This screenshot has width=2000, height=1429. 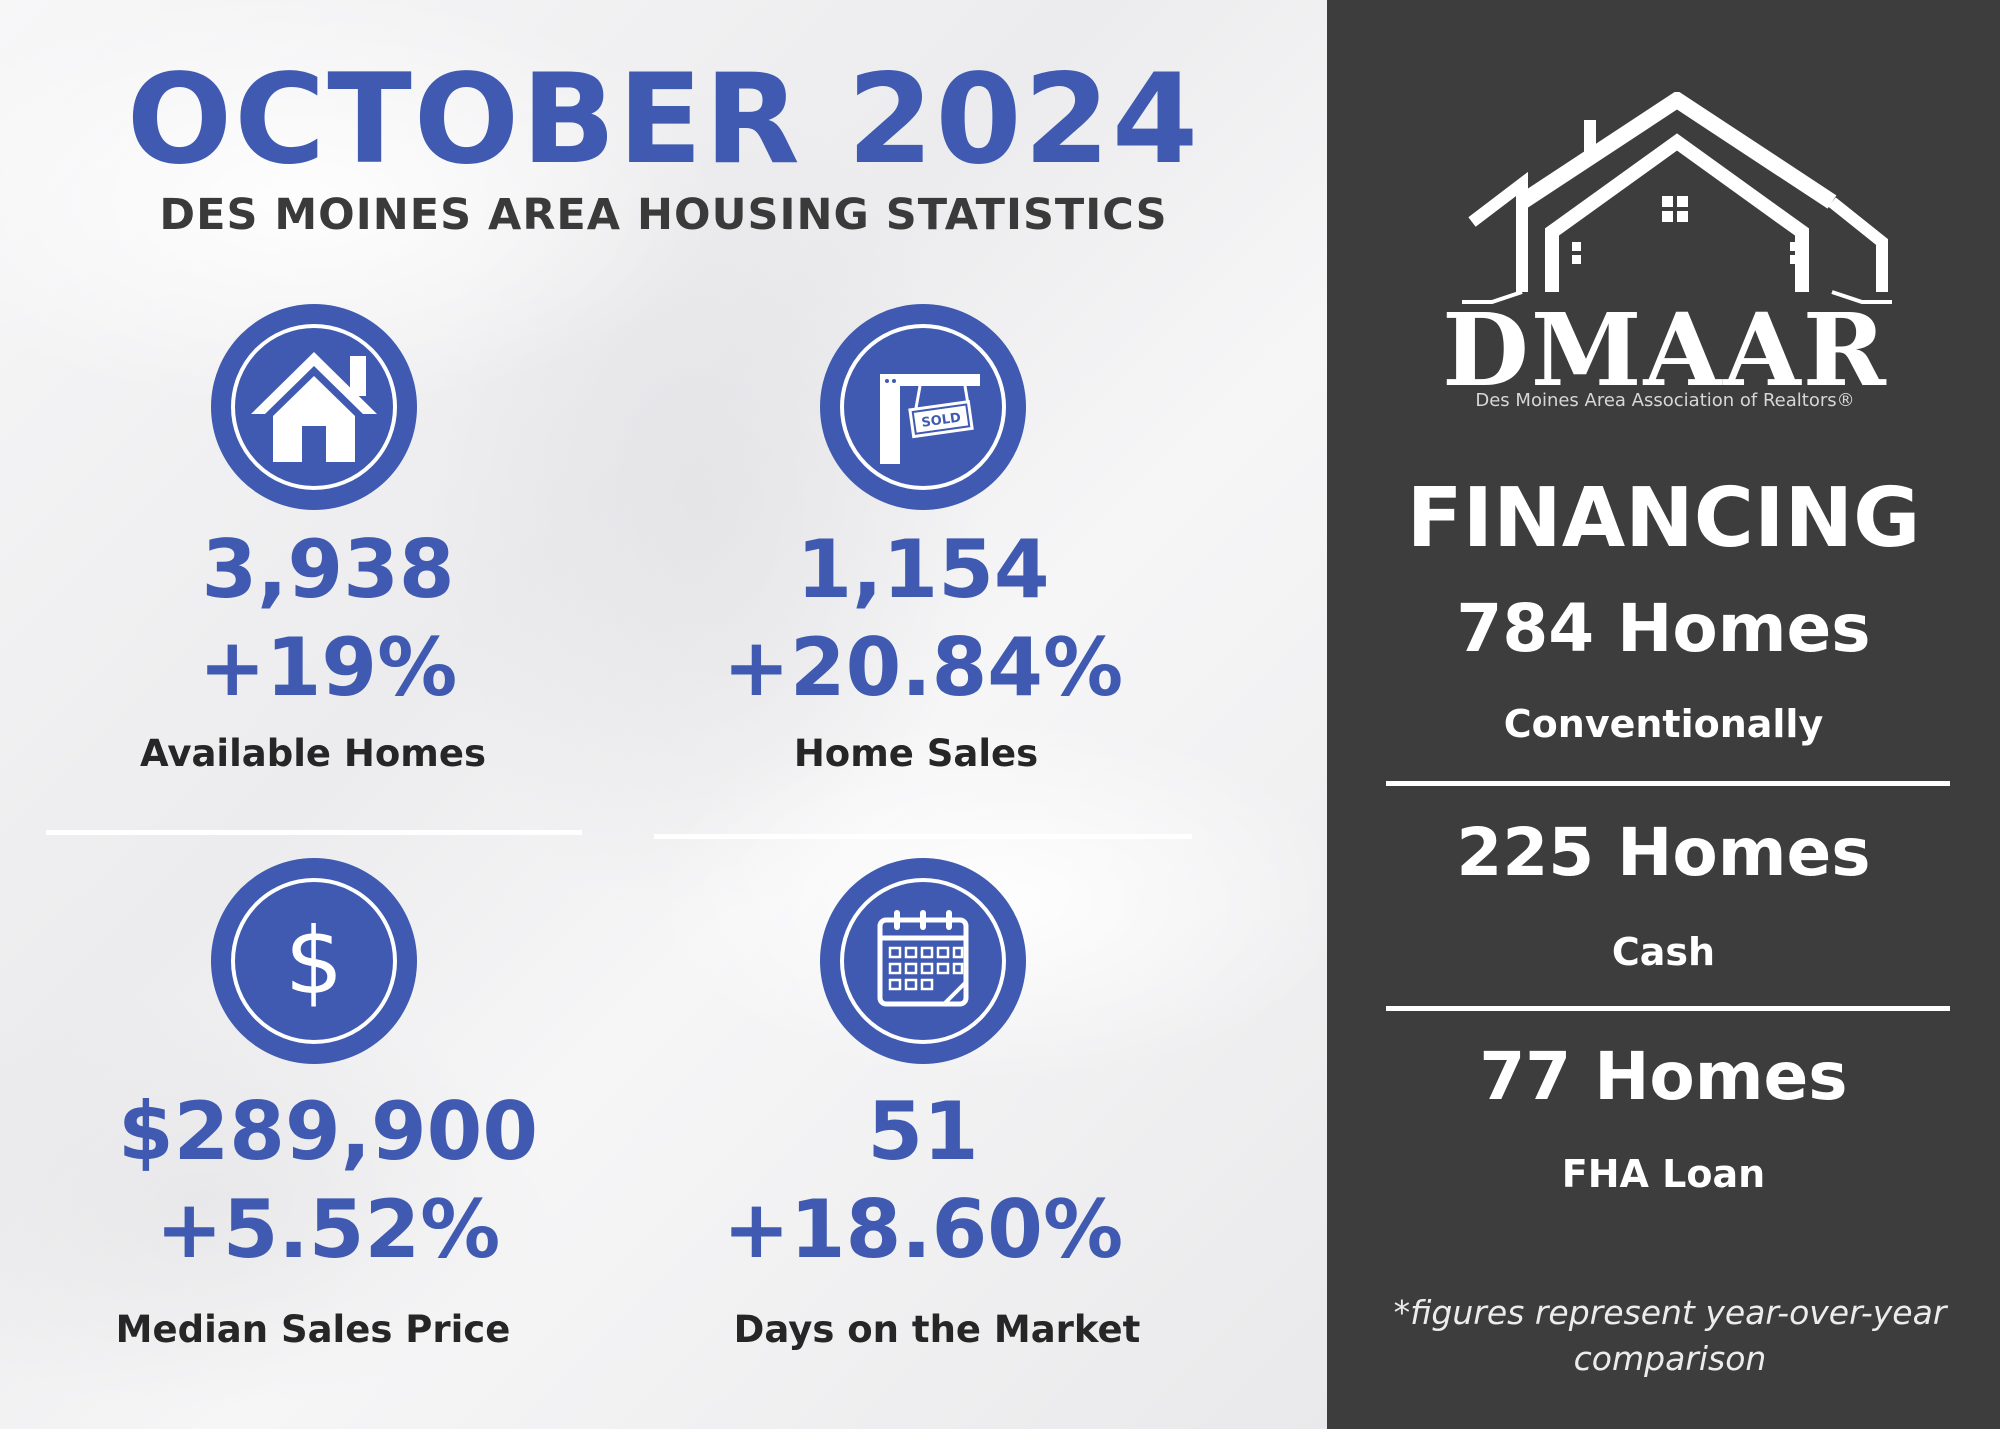 What do you see at coordinates (1663, 1076) in the screenshot?
I see `financing-fha-count: 77 Homes` at bounding box center [1663, 1076].